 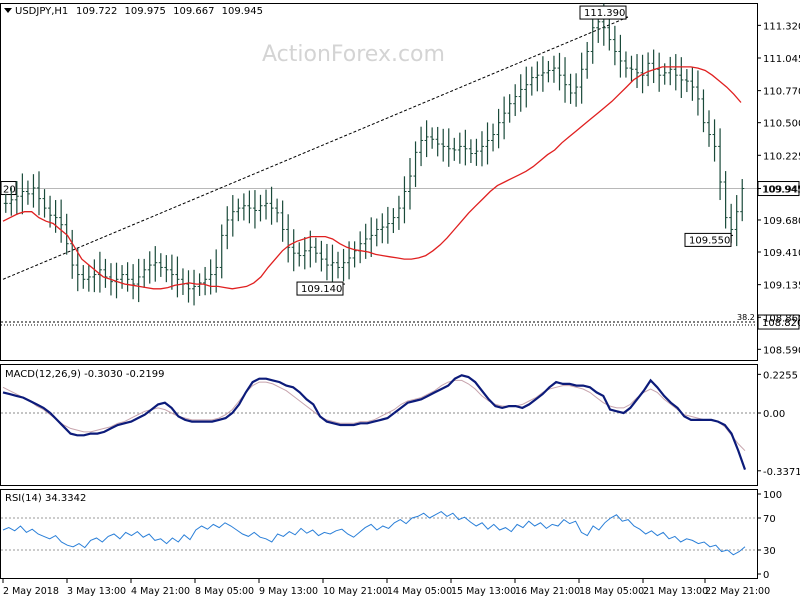 What do you see at coordinates (746, 317) in the screenshot?
I see `fib-level-label: 38.2` at bounding box center [746, 317].